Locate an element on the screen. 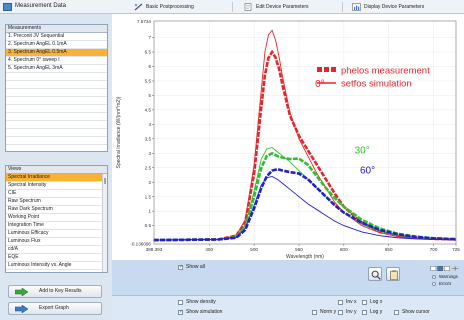 This screenshot has width=464, height=320. show-all-checkbox: Show all is located at coordinates (191, 267).